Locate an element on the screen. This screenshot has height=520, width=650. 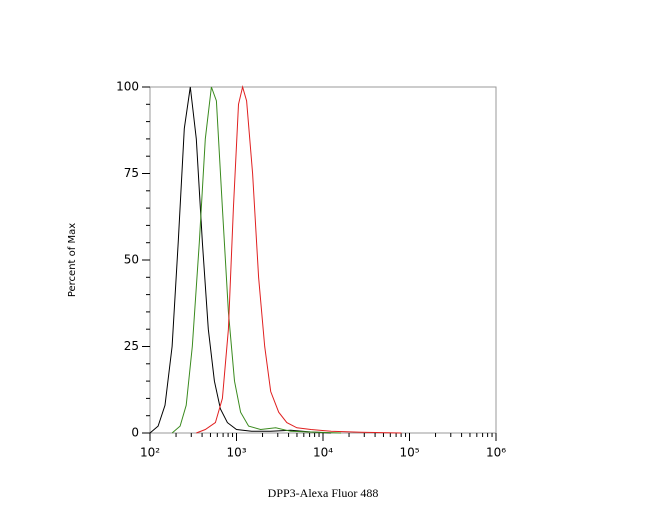
x-tick-label: 10² is located at coordinates (150, 453).